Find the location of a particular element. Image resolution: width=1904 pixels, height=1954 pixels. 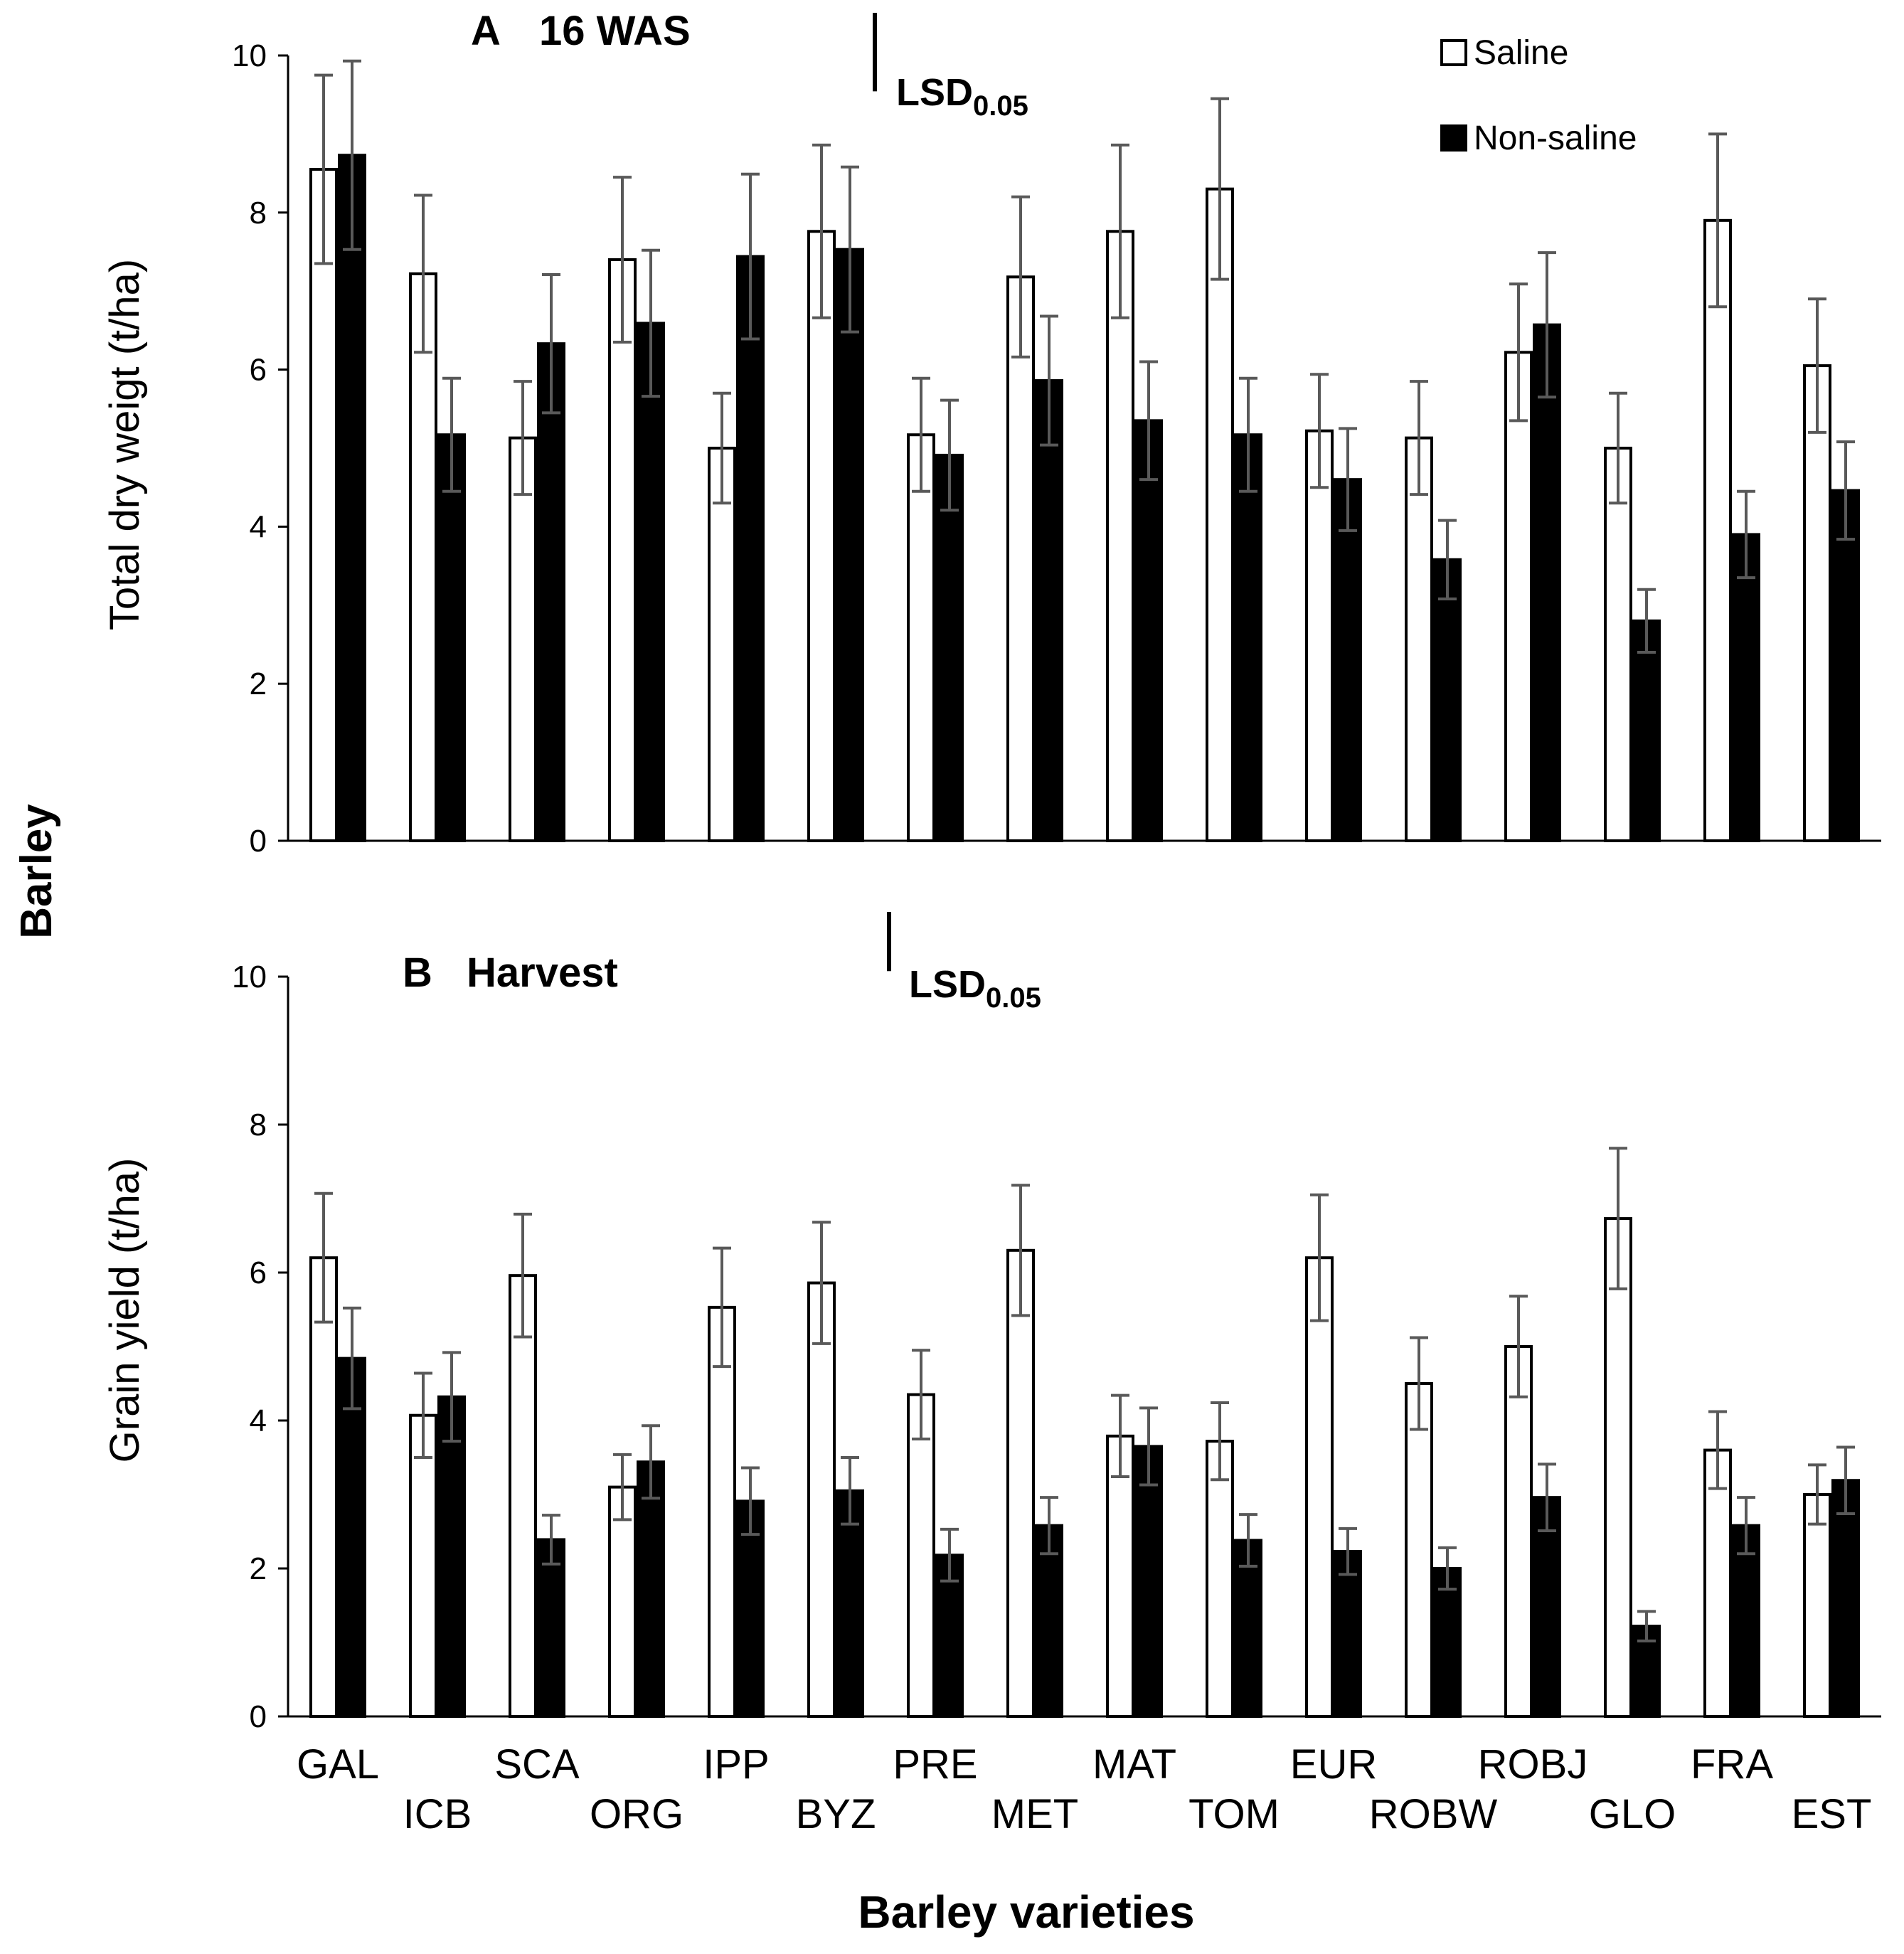

panel-b-bar-saline-robw is located at coordinates (1419, 1550).